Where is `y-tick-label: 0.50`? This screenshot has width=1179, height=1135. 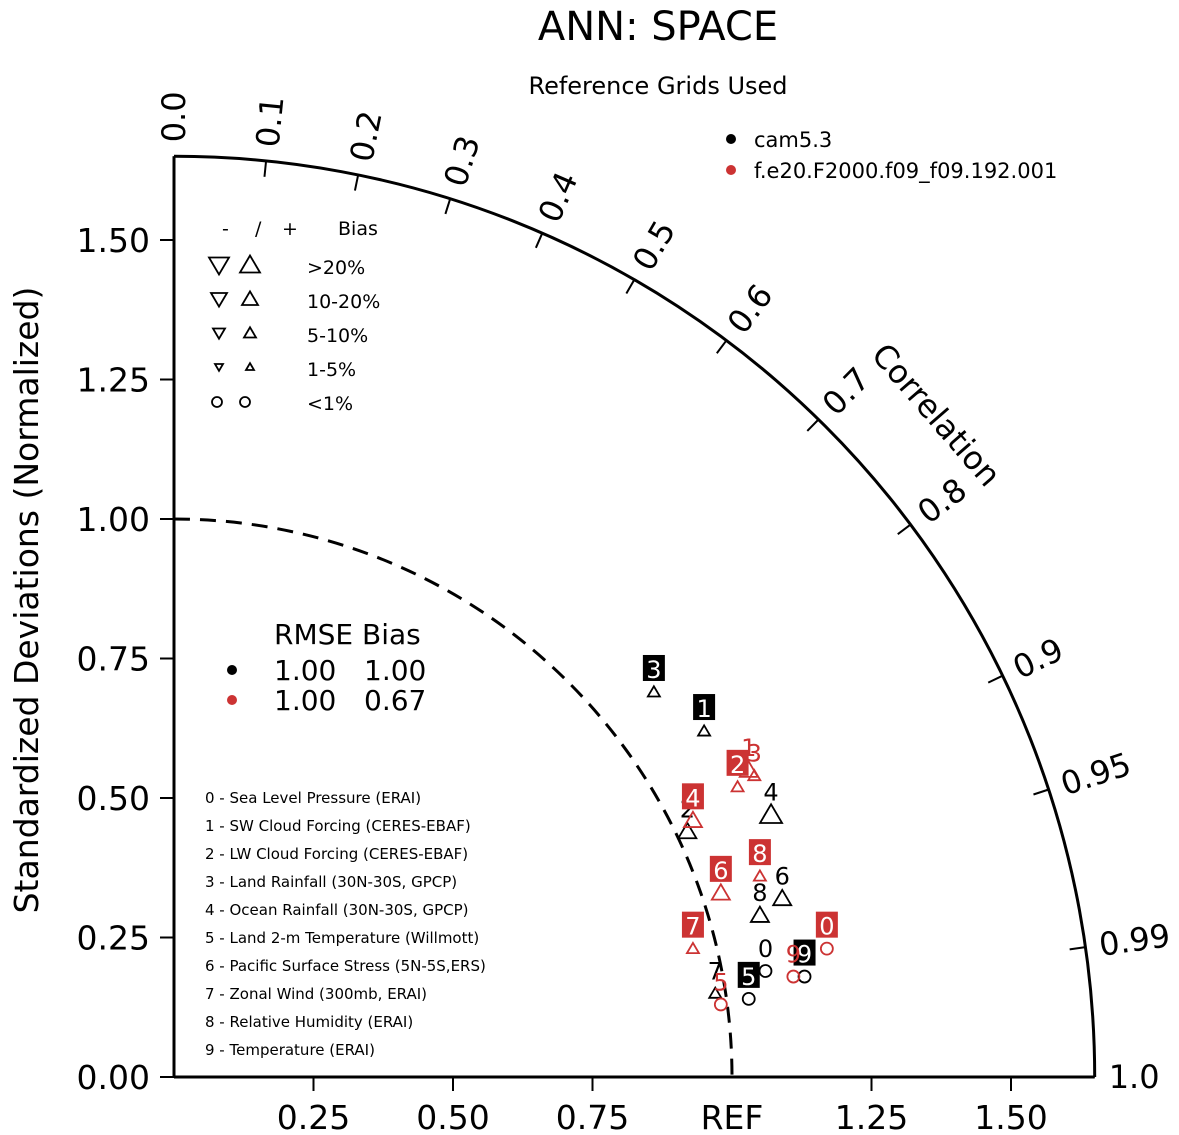
y-tick-label: 0.50 is located at coordinates (113, 798).